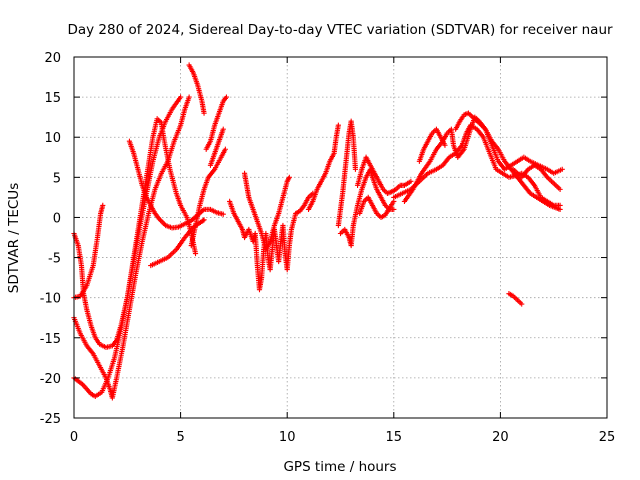 The height and width of the screenshot is (480, 640). Describe the element at coordinates (394, 437) in the screenshot. I see `x-tick-label: 15` at that location.